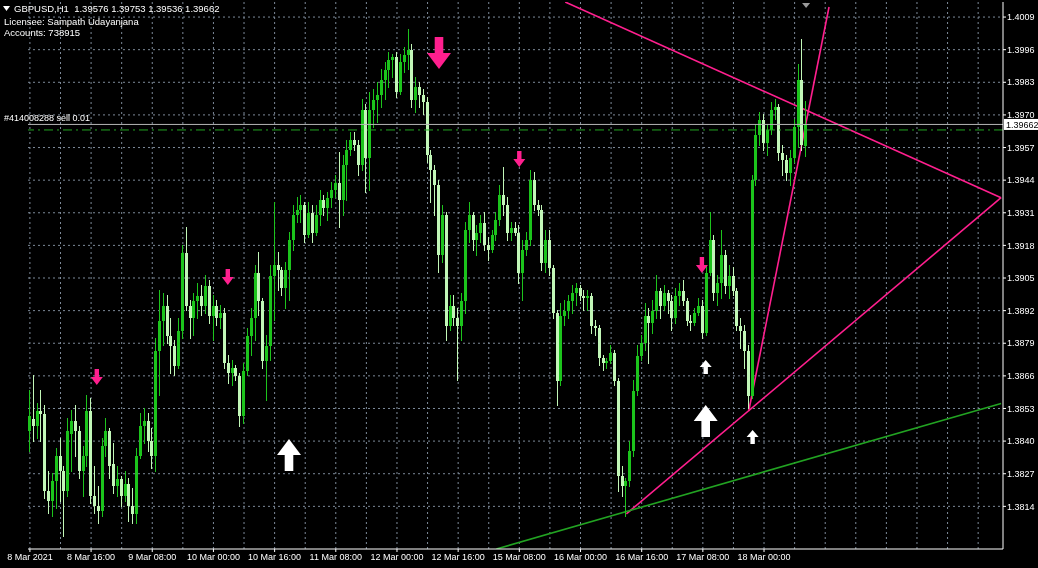 Image resolution: width=1038 pixels, height=568 pixels. What do you see at coordinates (117, 8) in the screenshot?
I see `chart-title: GBPUSD,H1 1.39576 1.39753 1.39536 1.39662` at bounding box center [117, 8].